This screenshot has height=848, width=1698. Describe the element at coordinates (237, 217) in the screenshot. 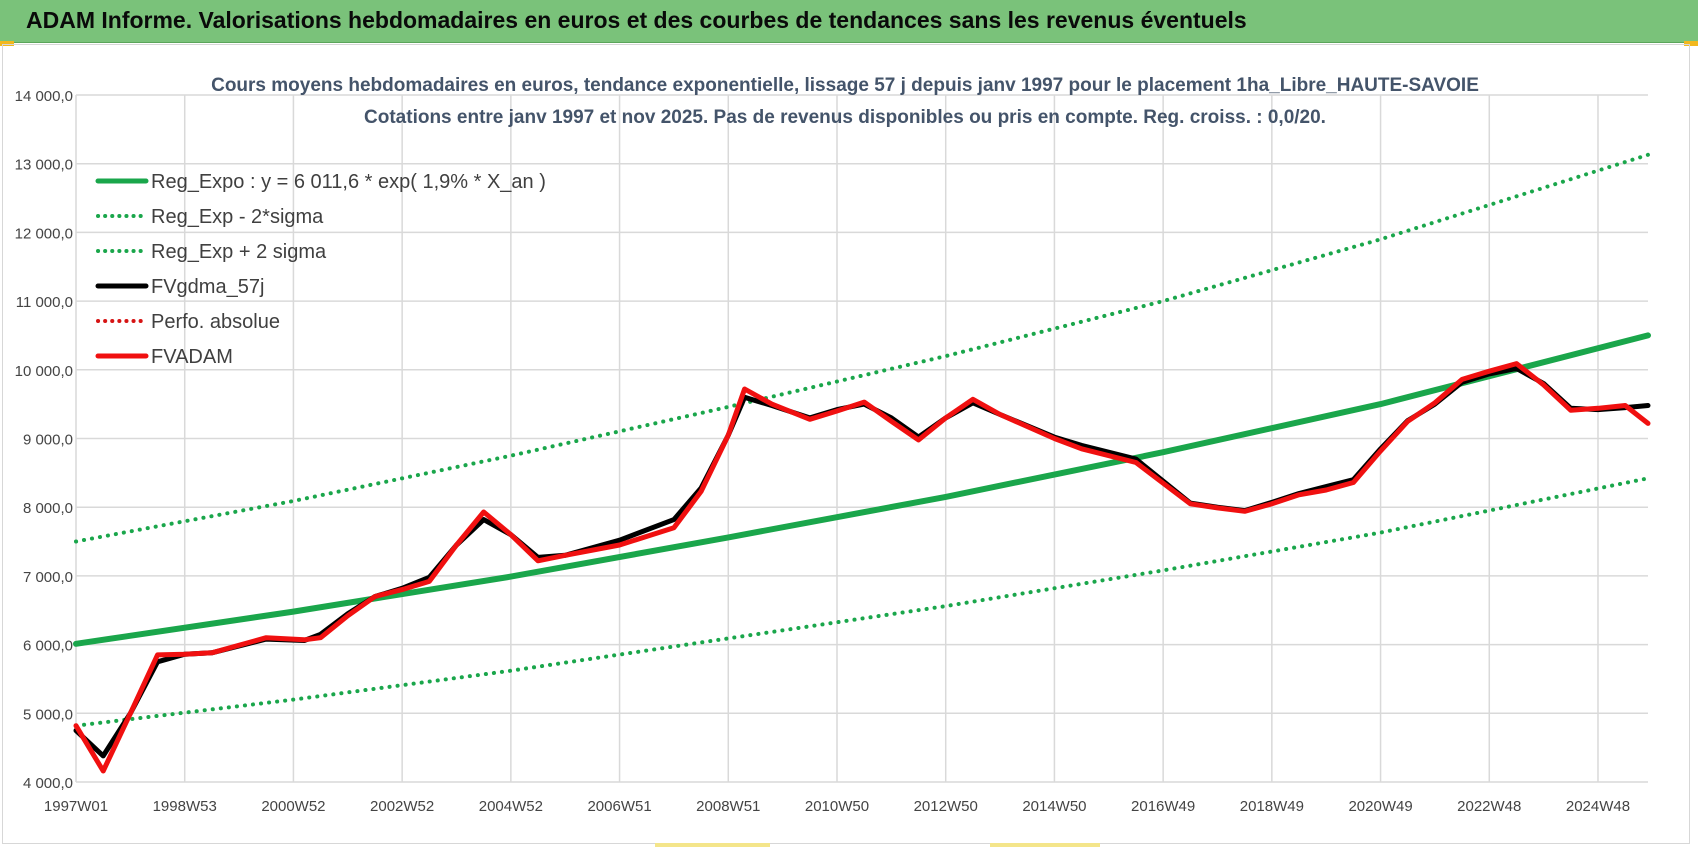

I see `legend-label: Reg_Exp - 2*sigma` at that location.